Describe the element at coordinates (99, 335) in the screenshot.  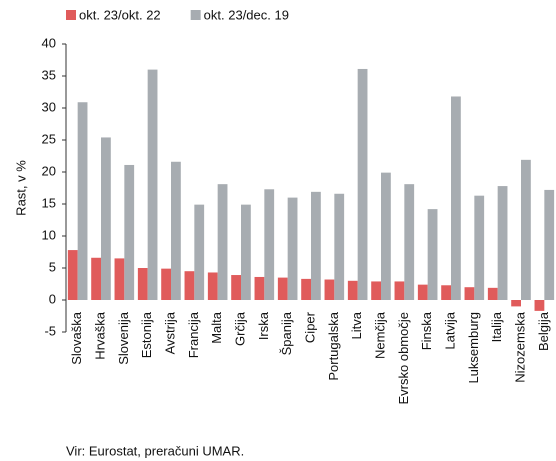
I see `x-tick-label: Hrvaška` at that location.